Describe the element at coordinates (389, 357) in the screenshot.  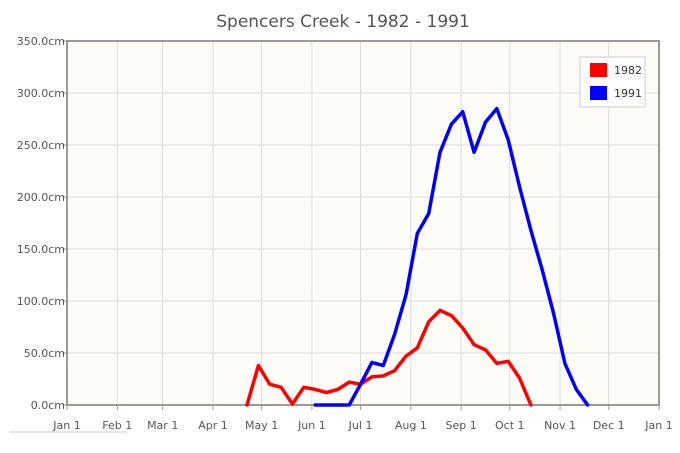
I see `series-line-1982` at that location.